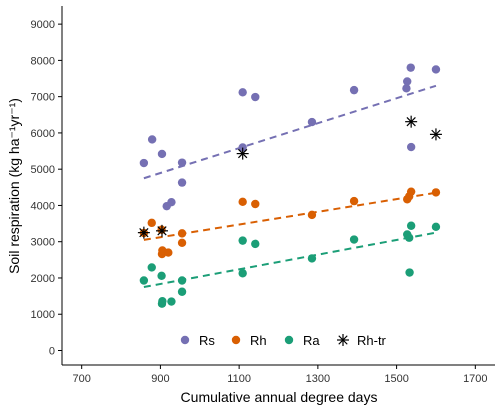 This screenshot has width=500, height=408. What do you see at coordinates (289, 340) in the screenshot?
I see `legend-key-ra` at bounding box center [289, 340].